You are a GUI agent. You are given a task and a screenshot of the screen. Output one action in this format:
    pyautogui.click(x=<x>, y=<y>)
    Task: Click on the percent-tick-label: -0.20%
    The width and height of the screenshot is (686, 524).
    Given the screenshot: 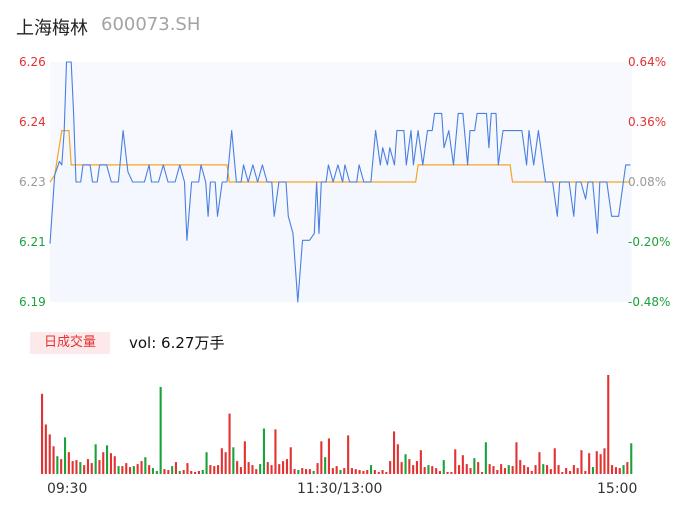 What is the action you would take?
    pyautogui.click(x=649, y=242)
    